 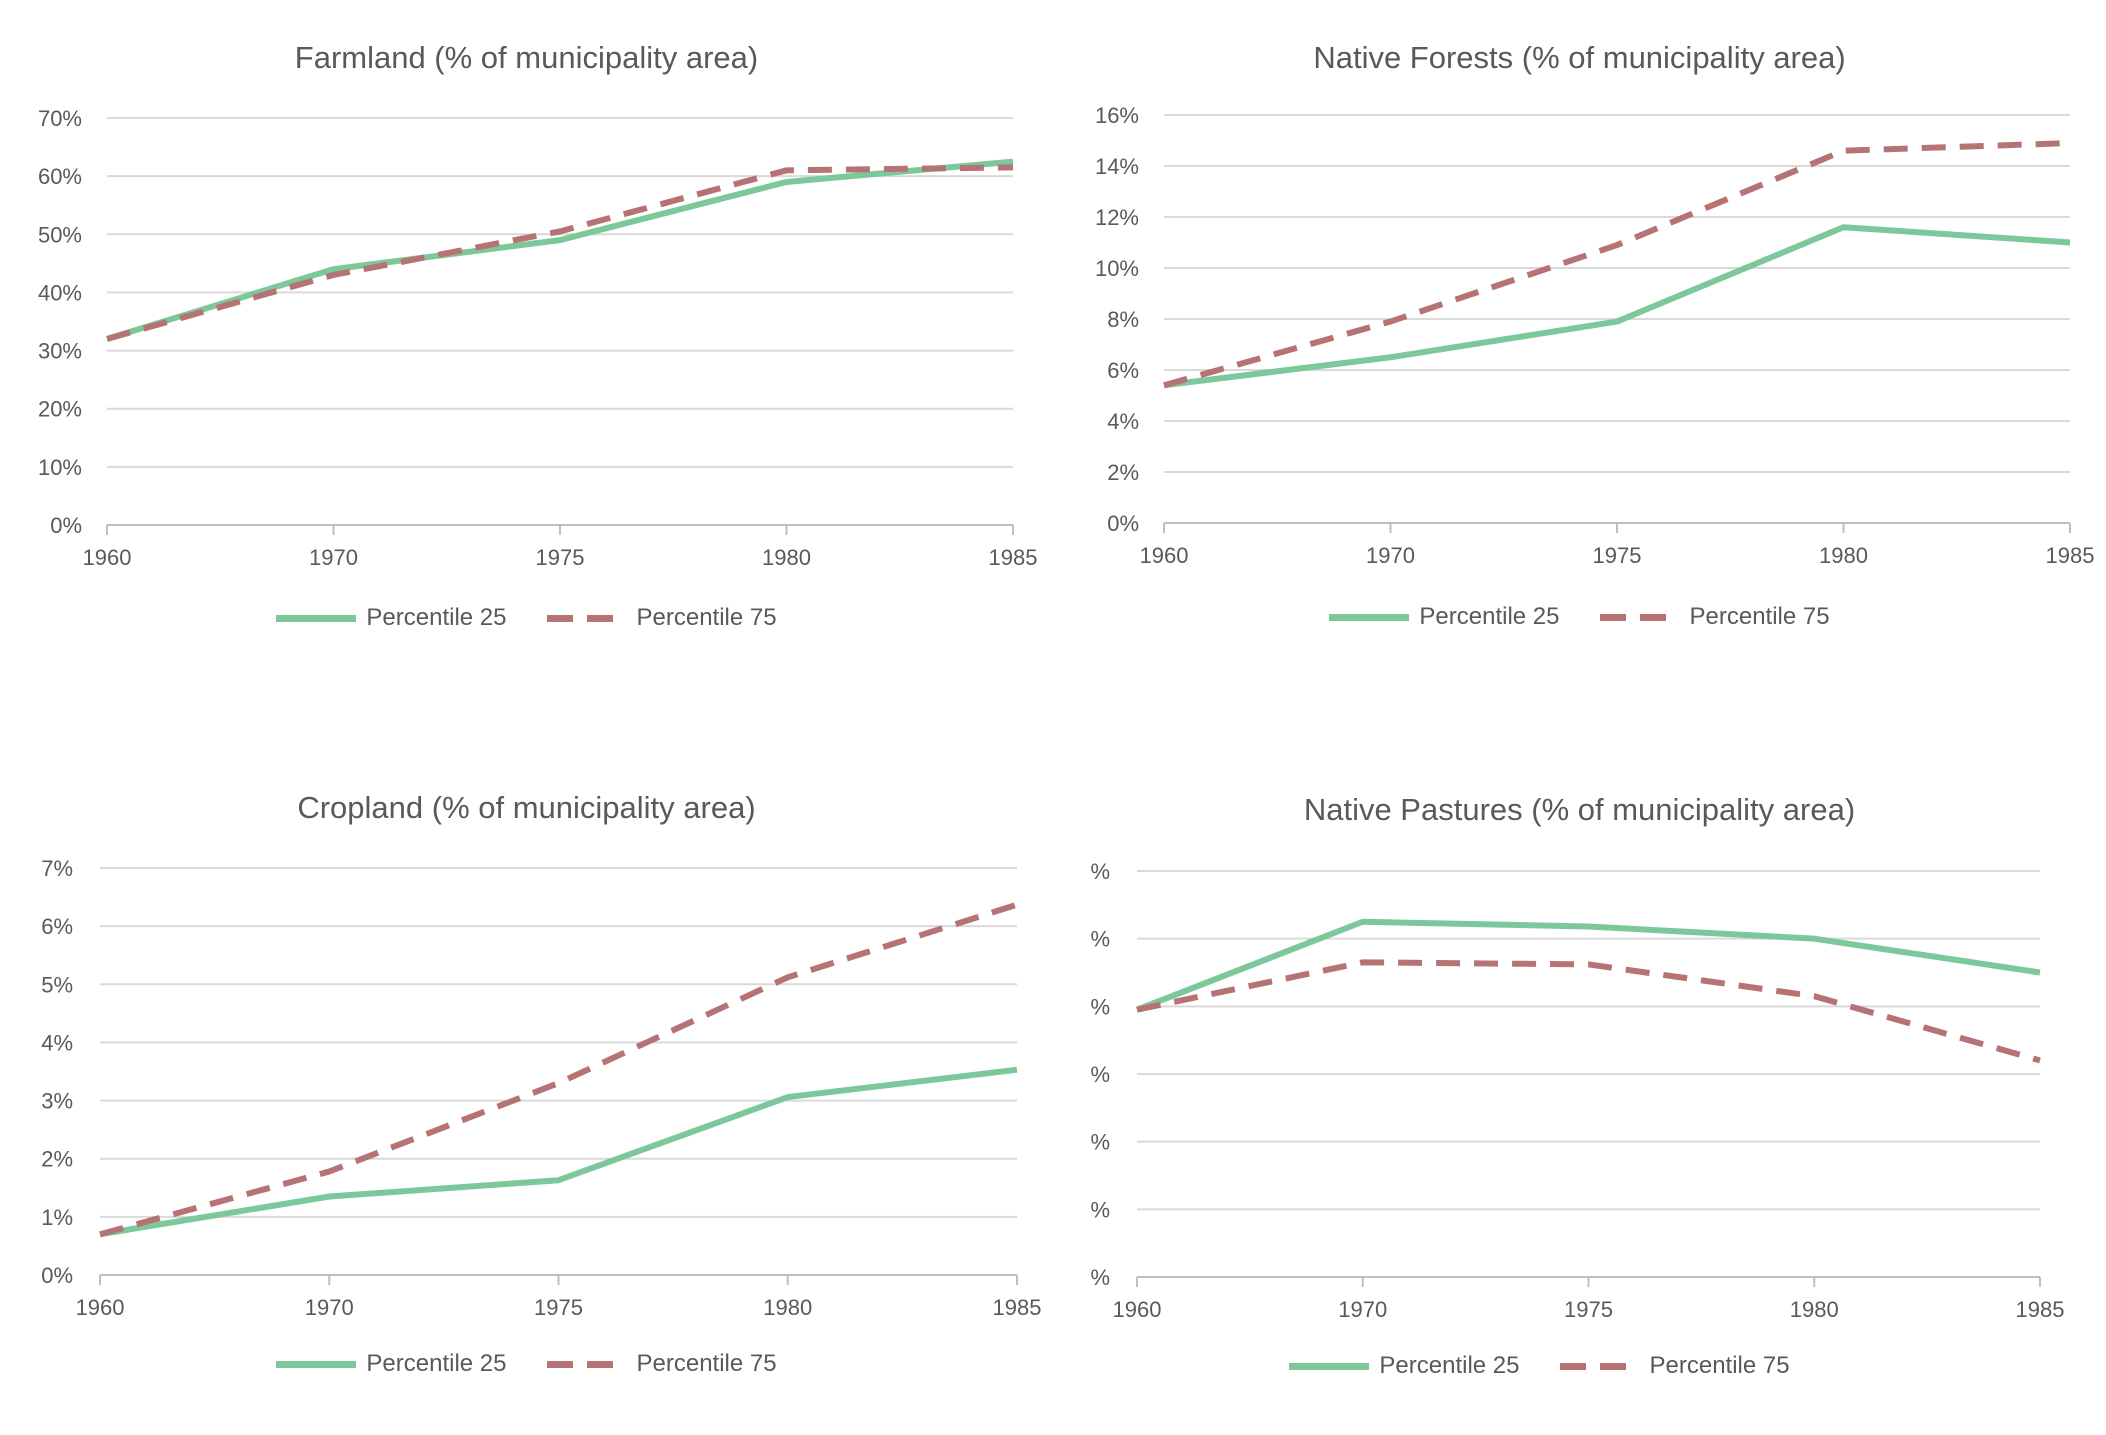 What do you see at coordinates (60, 292) in the screenshot?
I see `y-tick-label: 40%` at bounding box center [60, 292].